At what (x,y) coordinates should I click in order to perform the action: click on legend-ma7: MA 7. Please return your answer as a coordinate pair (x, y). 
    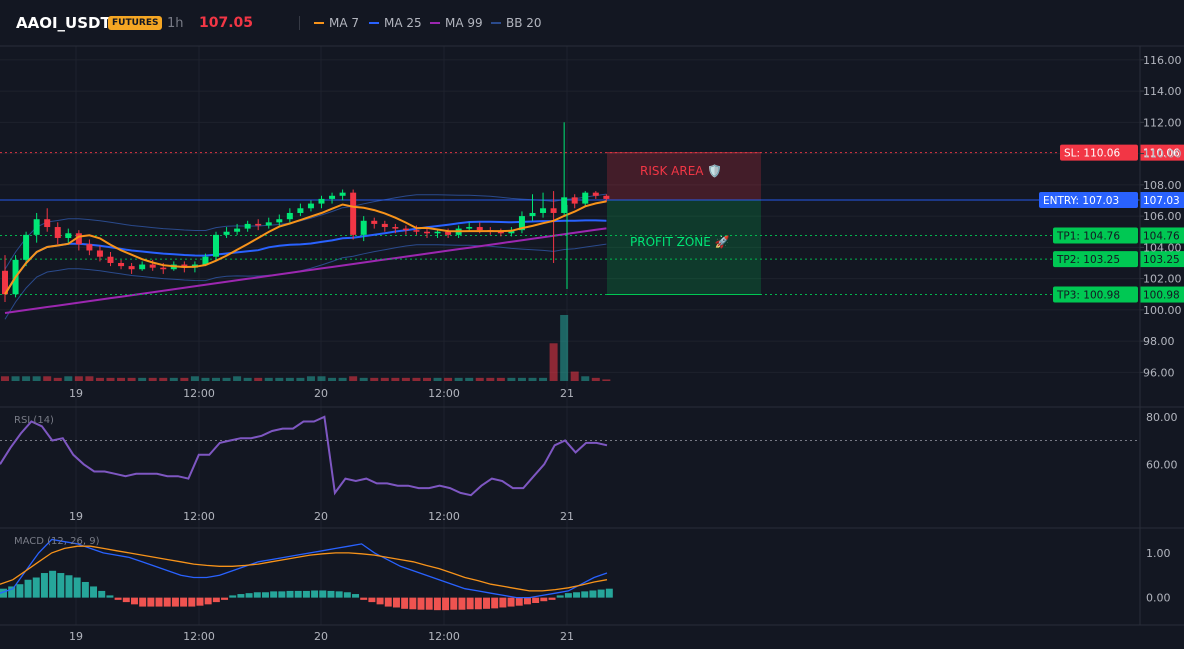
    Looking at the image, I should click on (336, 23).